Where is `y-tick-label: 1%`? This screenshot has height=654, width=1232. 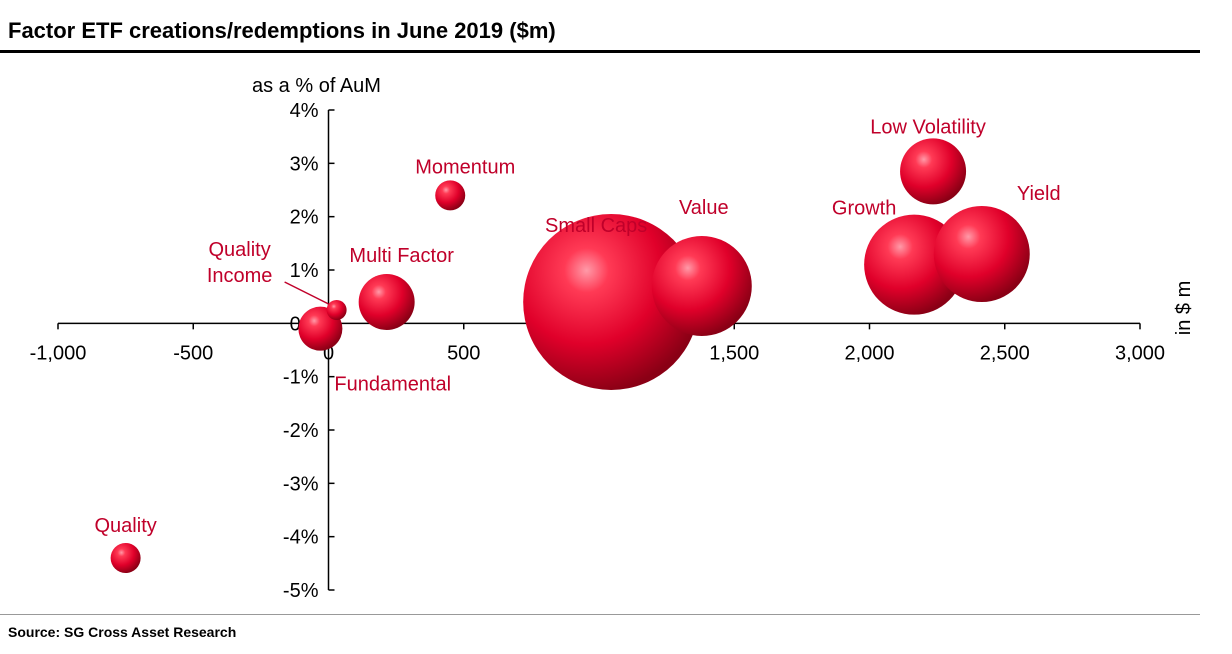 y-tick-label: 1% is located at coordinates (304, 271).